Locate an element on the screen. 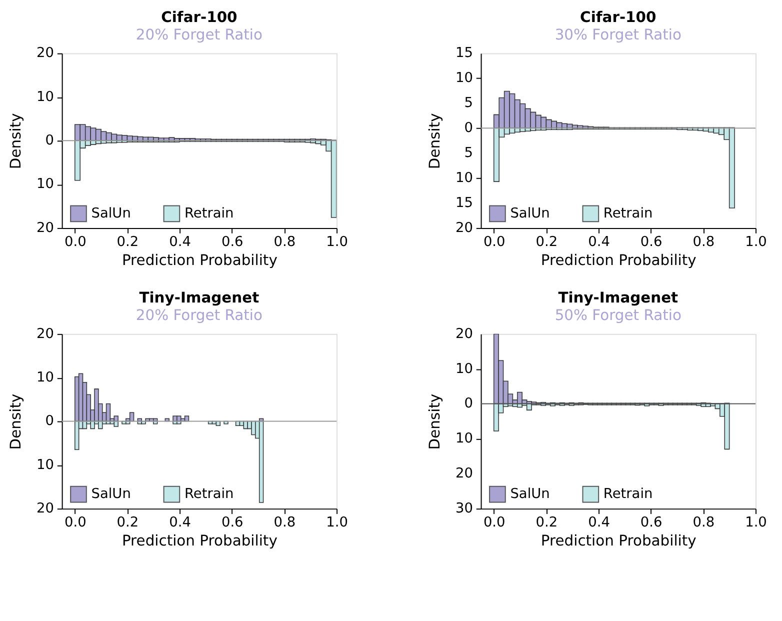 The height and width of the screenshot is (621, 782). chart-subtitle: 50% Forget Ratio is located at coordinates (618, 315).